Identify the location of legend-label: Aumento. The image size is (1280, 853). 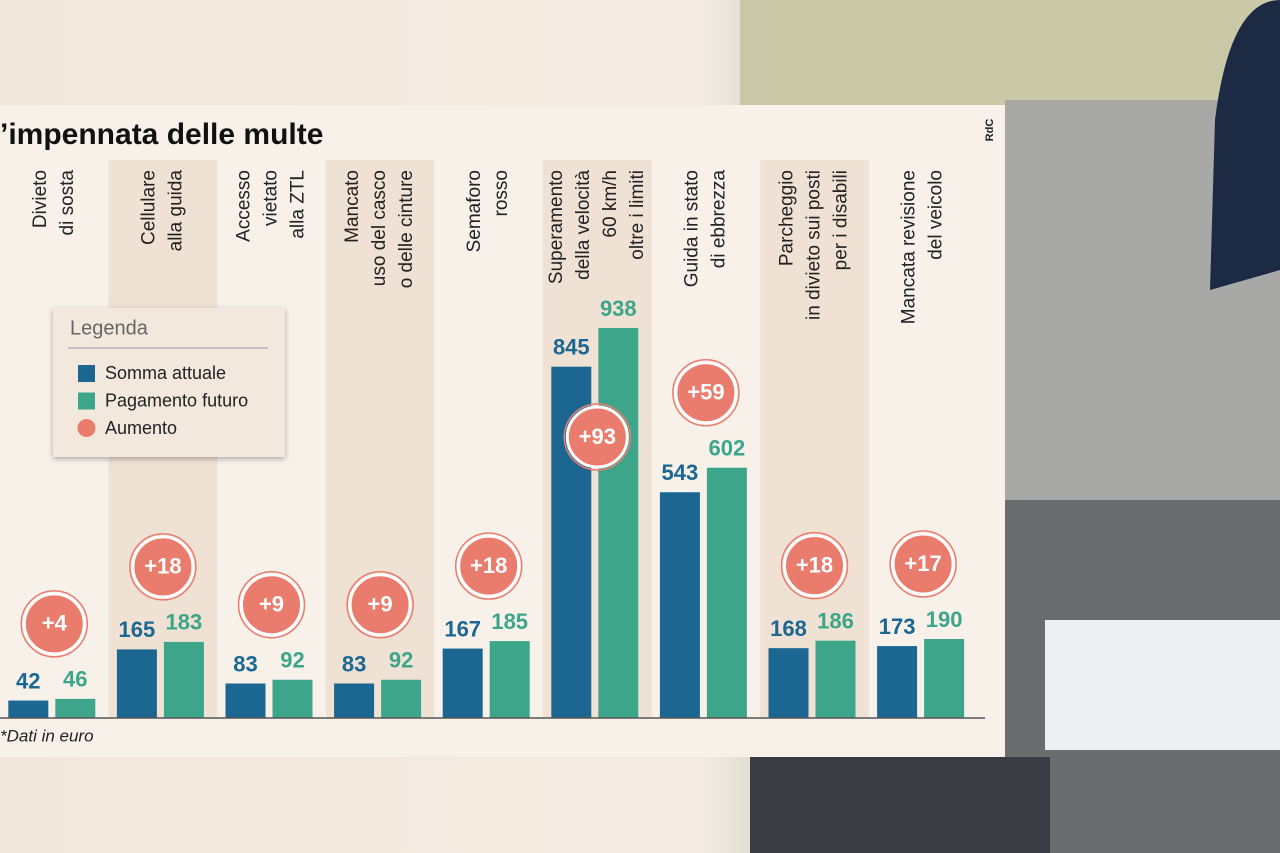
(141, 428).